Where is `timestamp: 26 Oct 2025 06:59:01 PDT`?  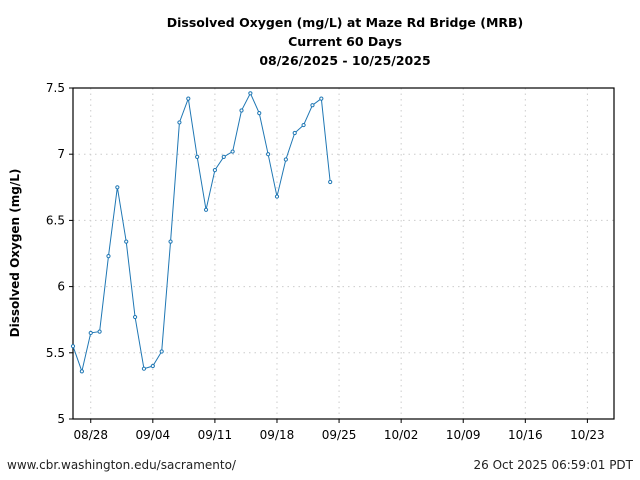
timestamp: 26 Oct 2025 06:59:01 PDT is located at coordinates (553, 465).